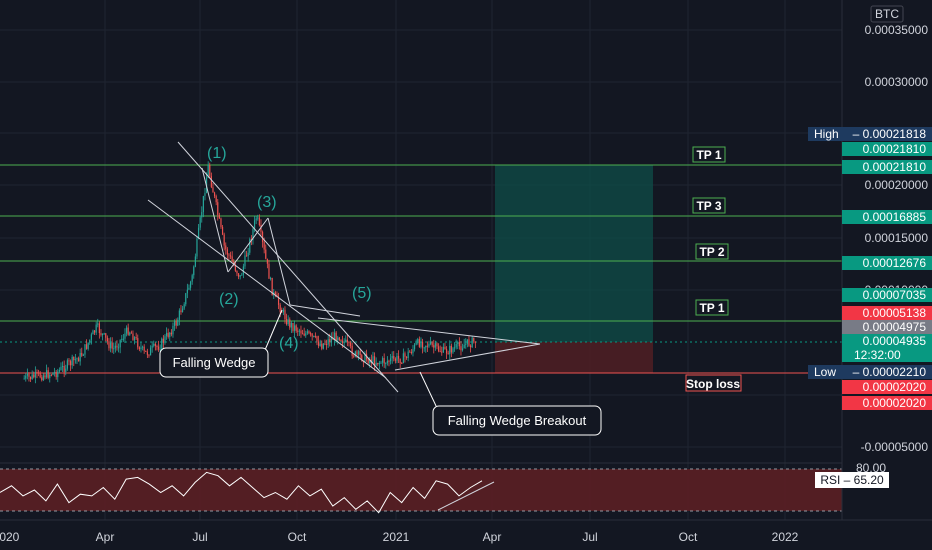 The image size is (932, 550). I want to click on price-tag-value: – 0.00002210, so click(890, 372).